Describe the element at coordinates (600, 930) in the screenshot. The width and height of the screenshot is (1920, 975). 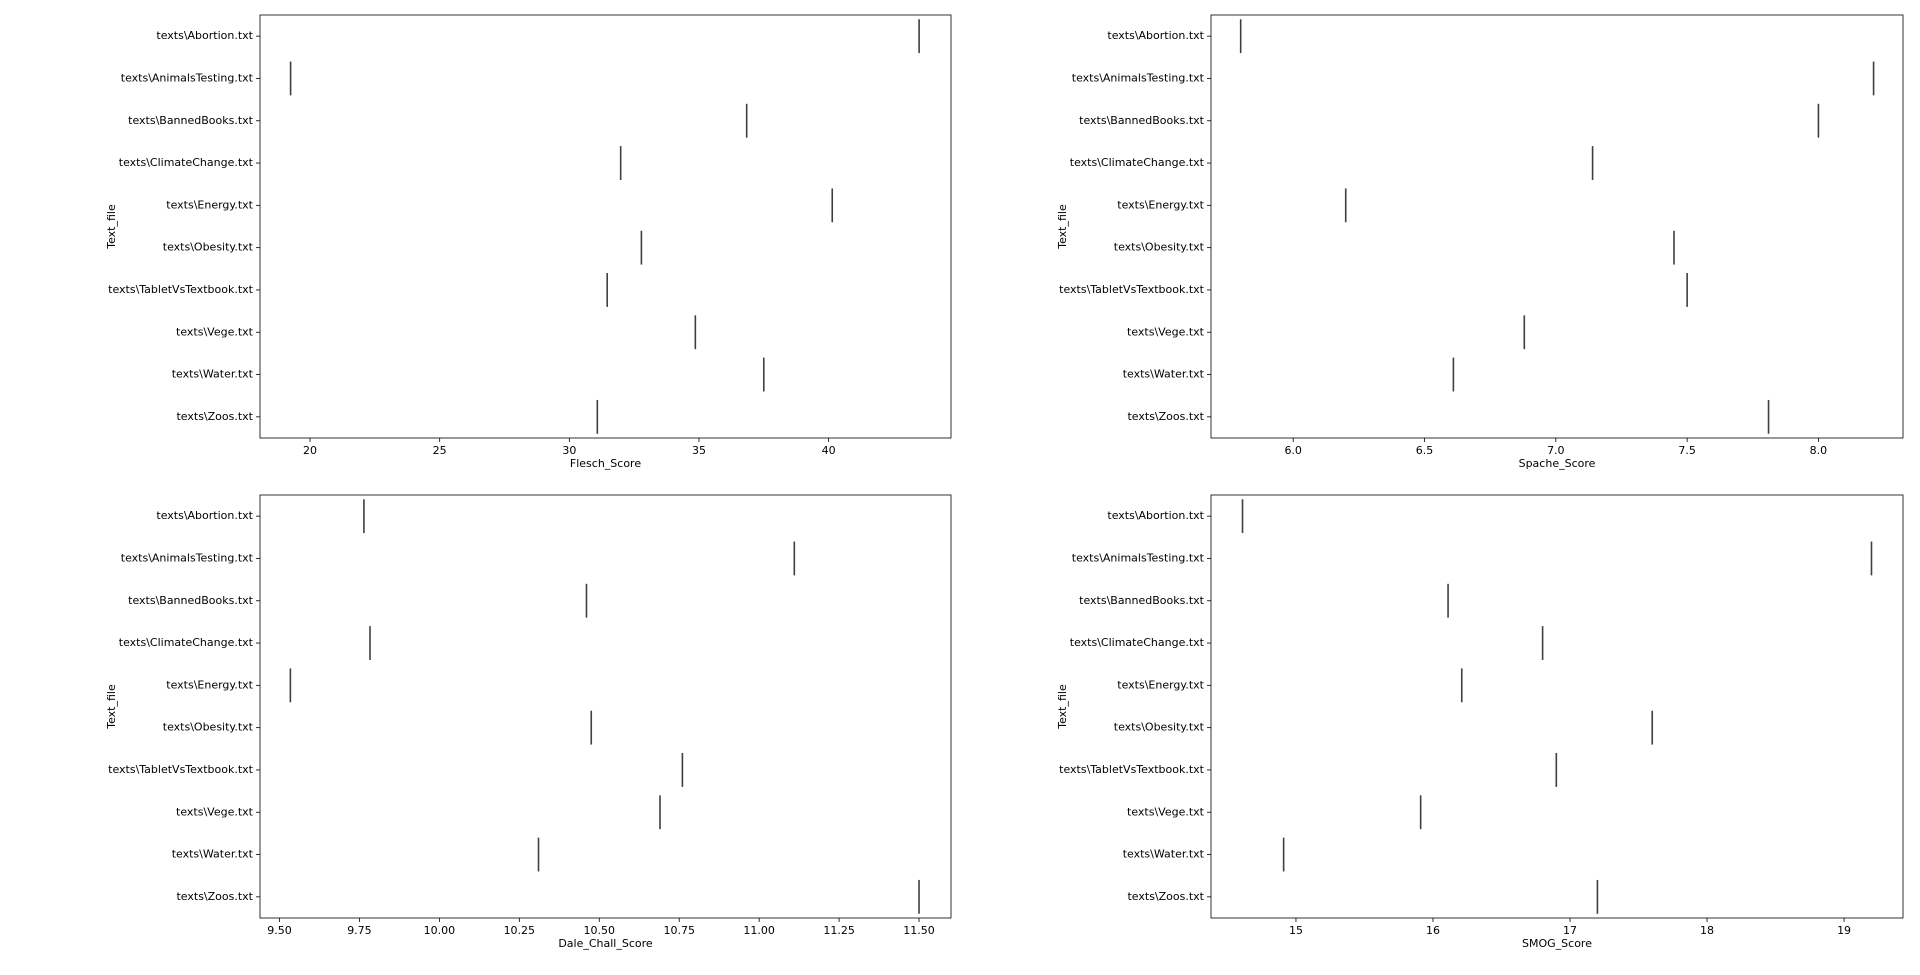
I see `x-tick-label: 10.50` at that location.